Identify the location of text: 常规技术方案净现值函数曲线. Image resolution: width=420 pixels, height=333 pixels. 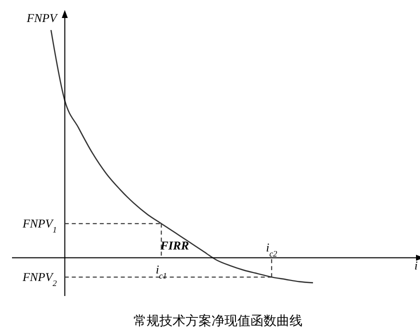
(218, 321).